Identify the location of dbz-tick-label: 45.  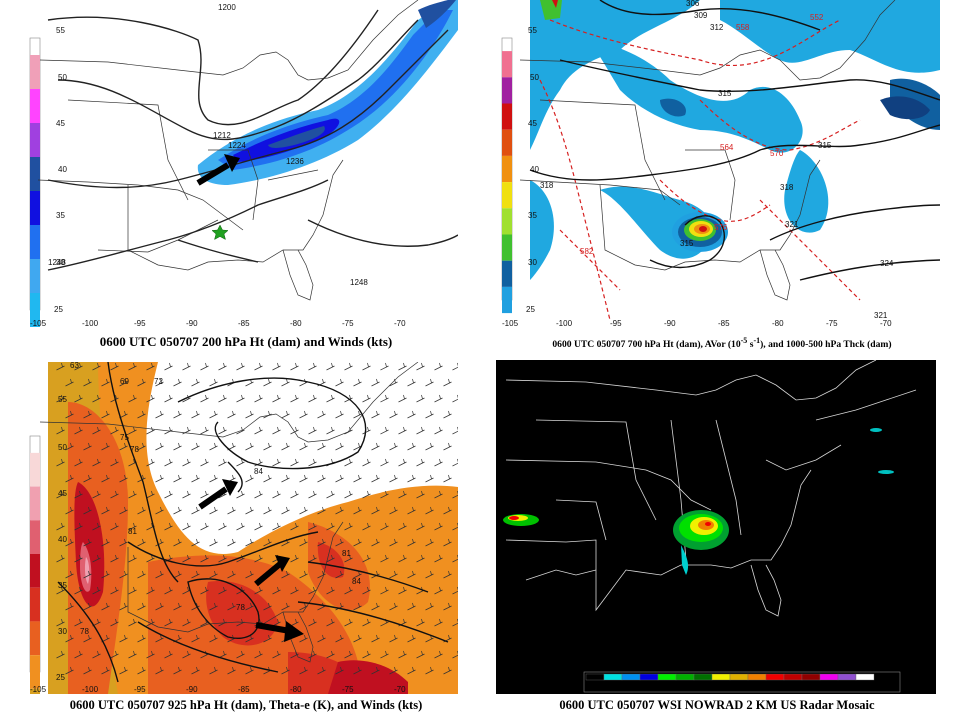
(754, 687).